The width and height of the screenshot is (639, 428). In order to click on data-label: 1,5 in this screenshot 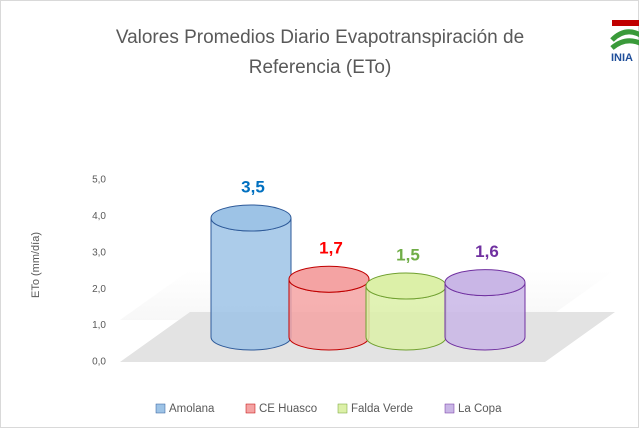, I will do `click(408, 254)`.